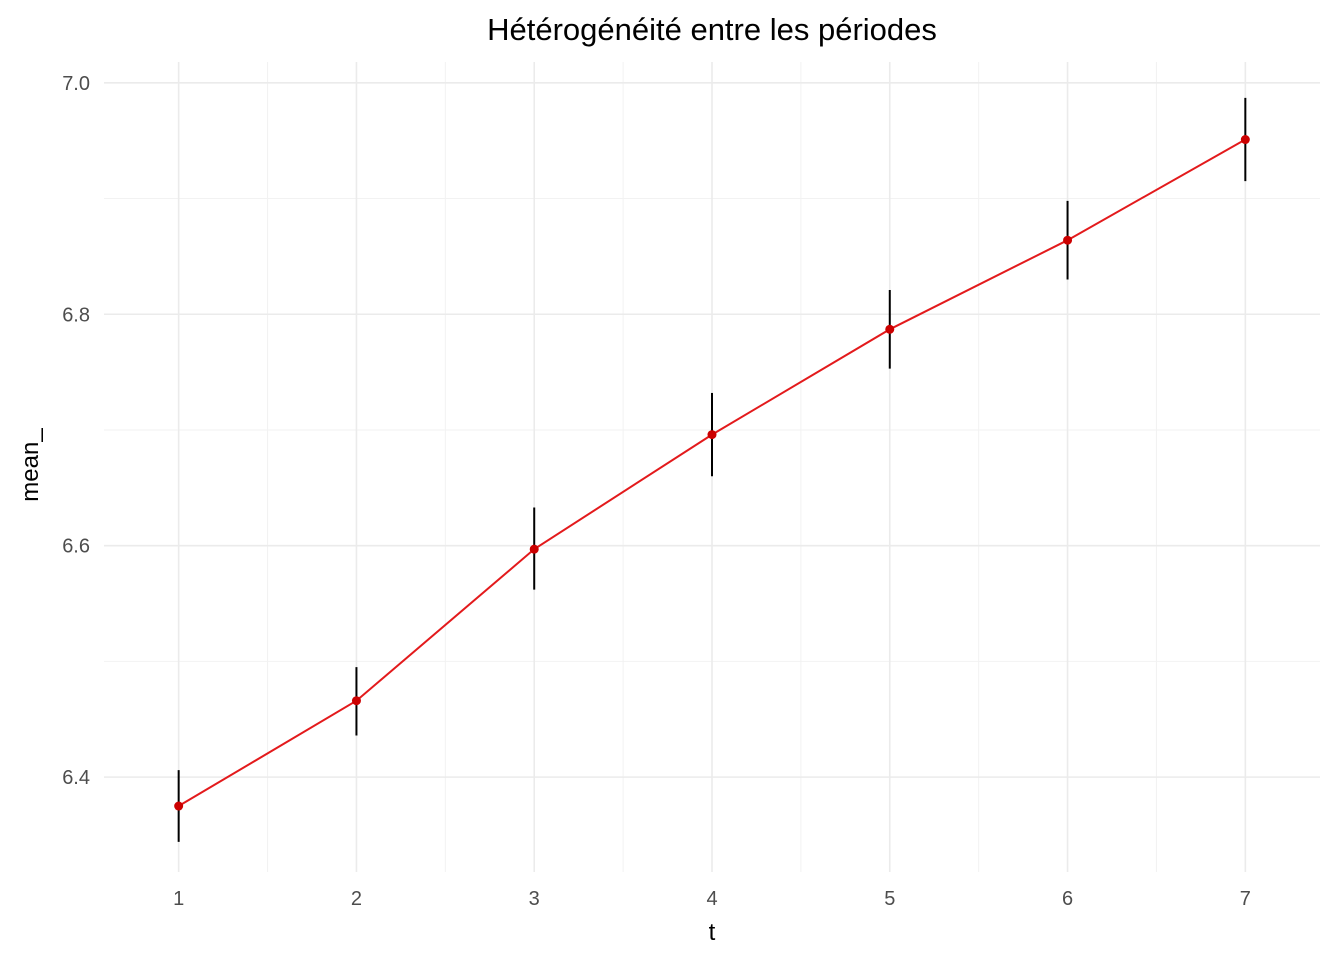 Image resolution: width=1344 pixels, height=960 pixels. Describe the element at coordinates (1067, 899) in the screenshot. I see `x-tick-label: 6` at that location.